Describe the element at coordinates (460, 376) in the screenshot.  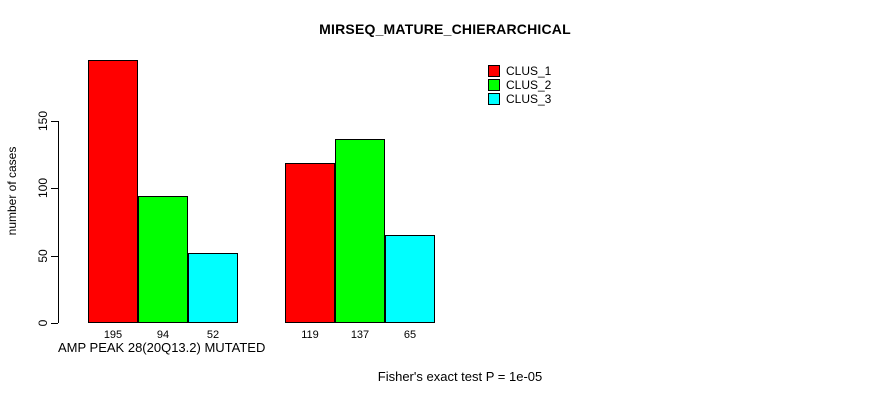
I see `footnote: Fisher's exact test P = 1e-05` at that location.